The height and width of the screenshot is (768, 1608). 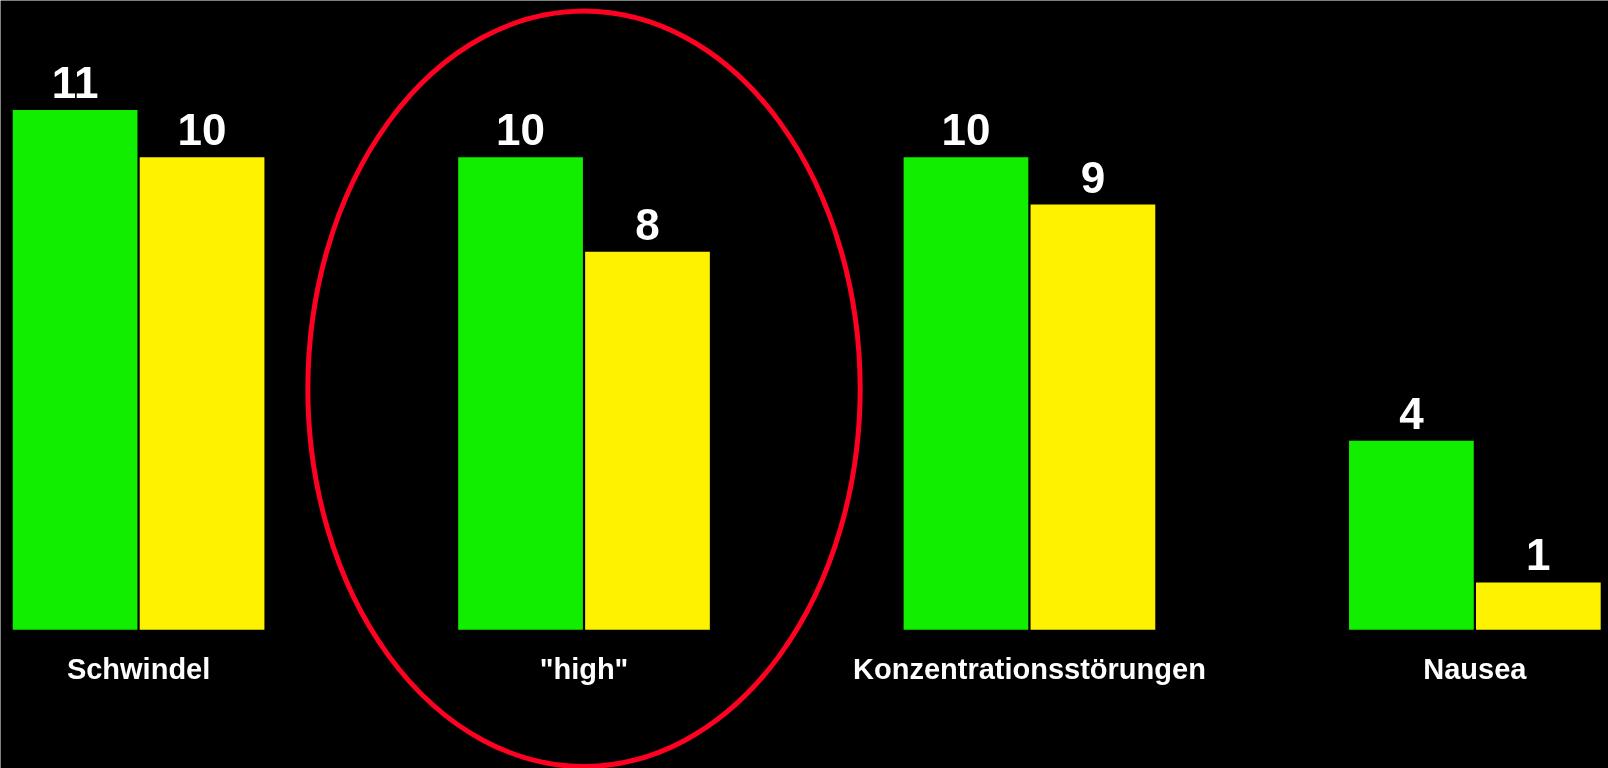 What do you see at coordinates (1475, 668) in the screenshot?
I see `x-tick-label: Nausea` at bounding box center [1475, 668].